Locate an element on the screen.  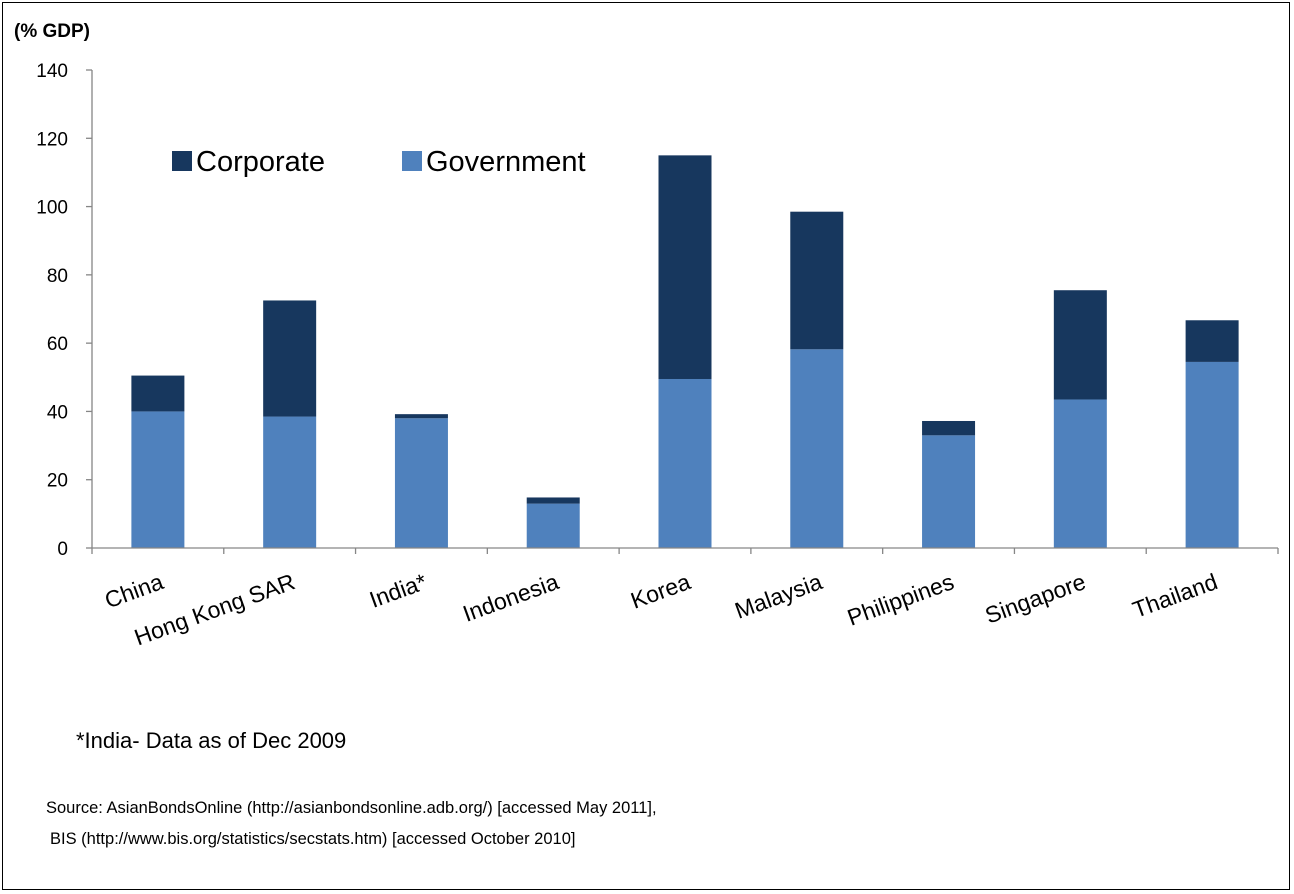
y-tick-label: 0 is located at coordinates (62, 549).